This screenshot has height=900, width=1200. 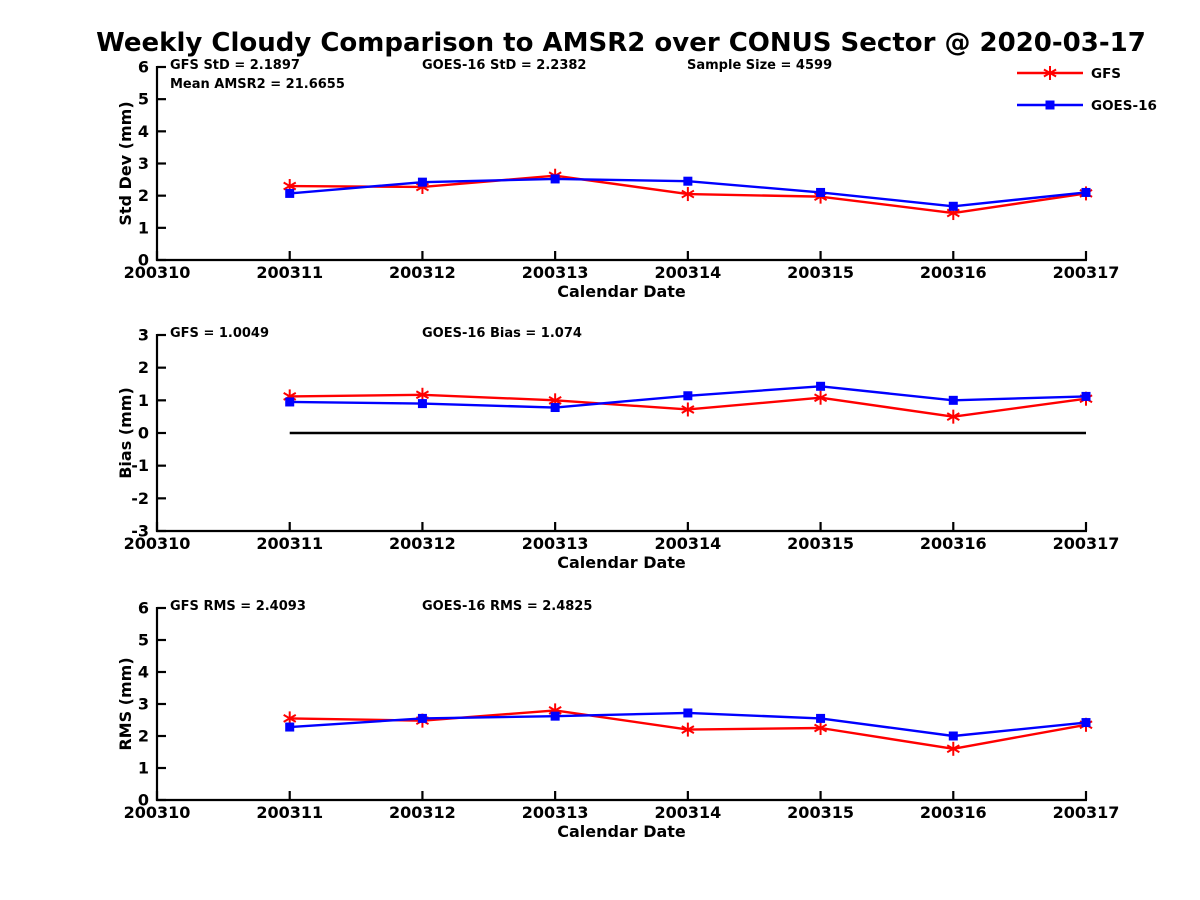 What do you see at coordinates (125, 433) in the screenshot?
I see `y-axis-label: Bias (mm)` at bounding box center [125, 433].